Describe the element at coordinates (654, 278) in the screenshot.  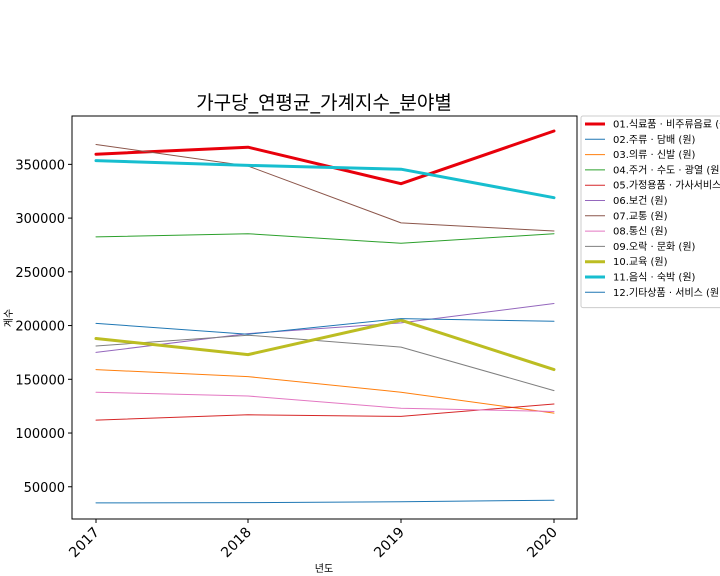
I see `legend-label: 11.음식 · 숙박 (원)` at that location.